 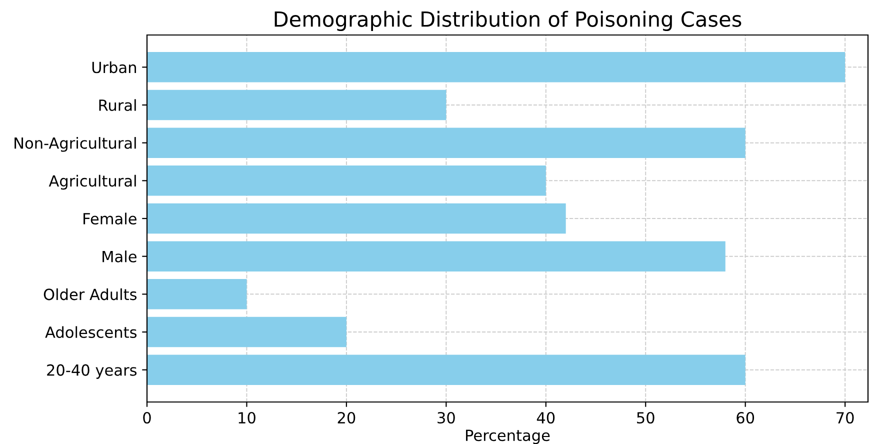 What do you see at coordinates (446, 418) in the screenshot?
I see `x-tick-label: 30` at bounding box center [446, 418].